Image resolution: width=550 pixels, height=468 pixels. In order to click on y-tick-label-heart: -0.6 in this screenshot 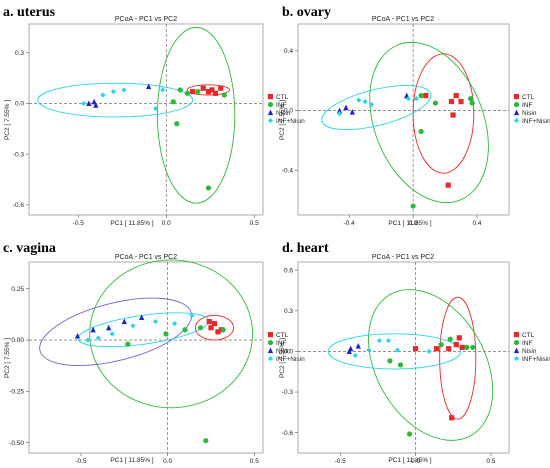, I will do `click(288, 433)`.